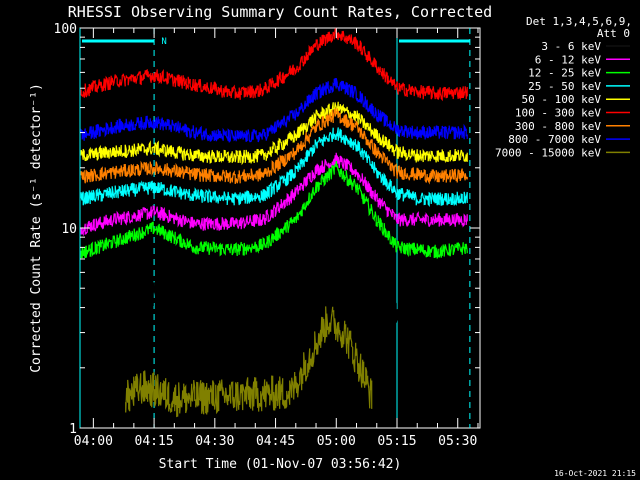 The image size is (640, 480). I want to click on footer-timestamp: 16-Oct-2021 21:15, so click(595, 473).